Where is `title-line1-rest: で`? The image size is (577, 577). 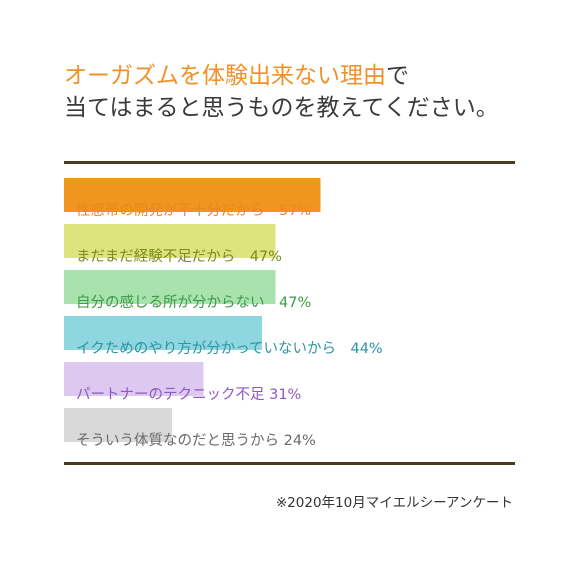 title-line1-rest: で is located at coordinates (397, 76).